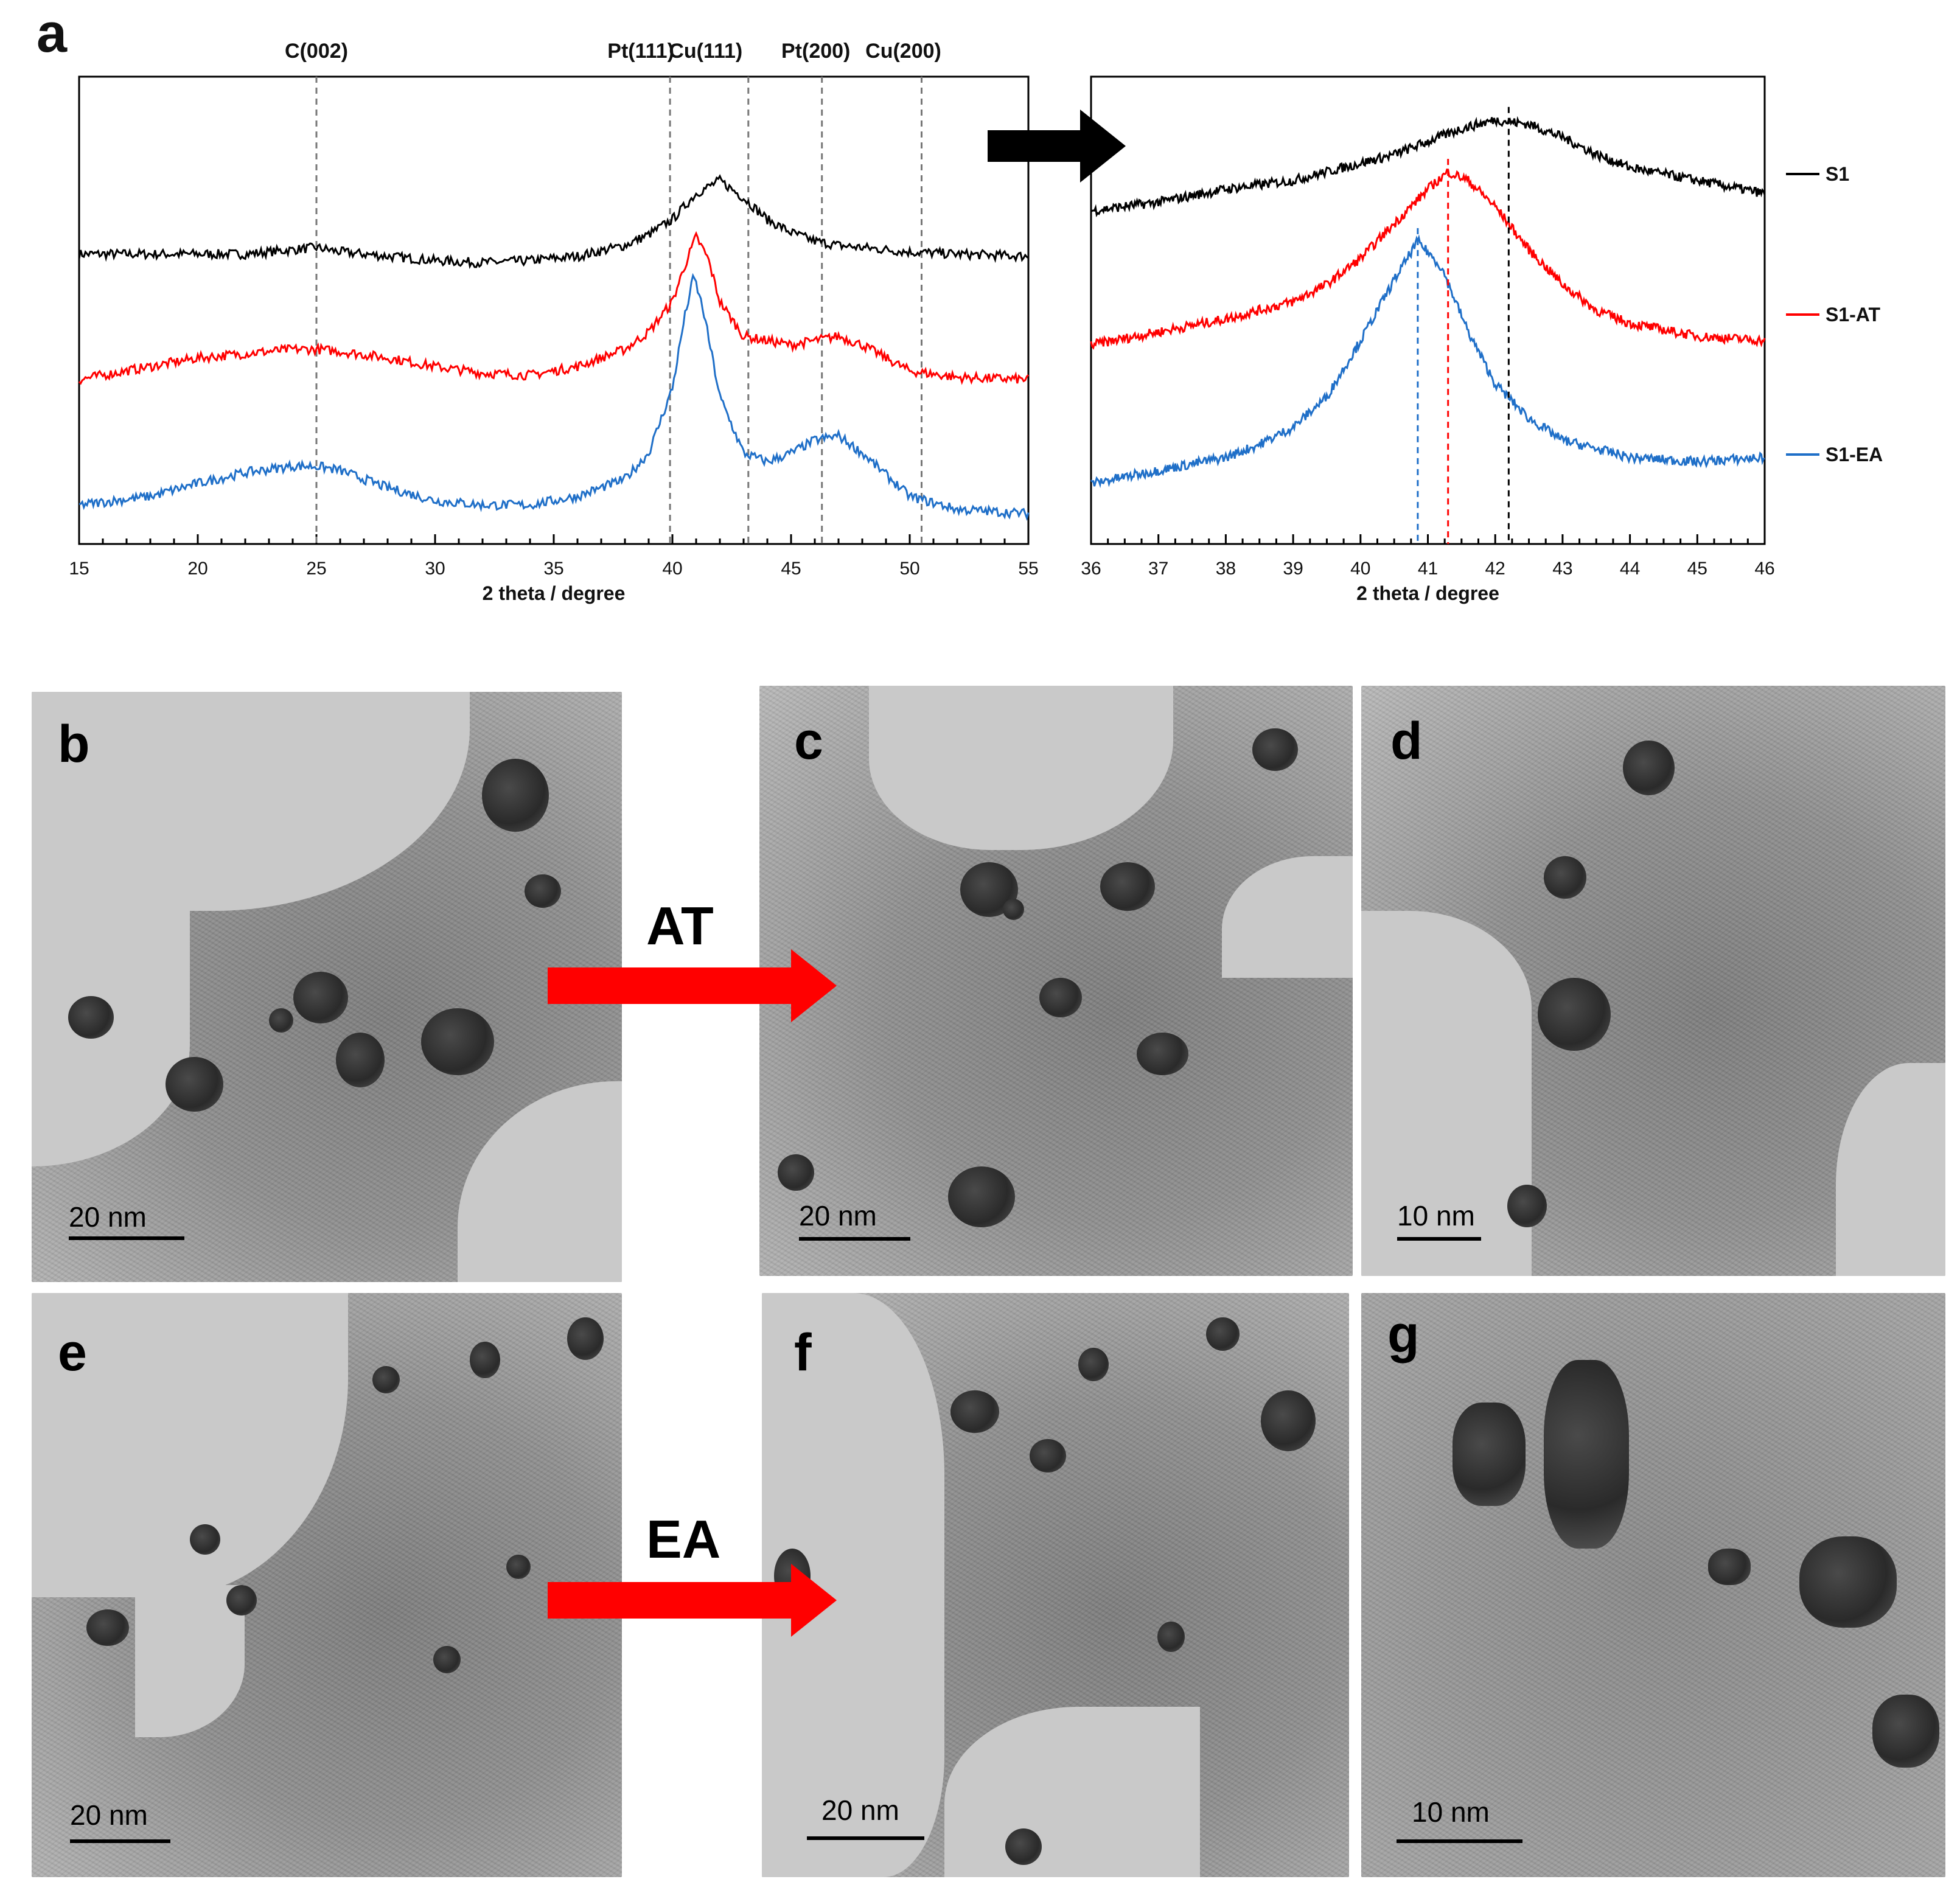 The height and width of the screenshot is (1896, 1960). What do you see at coordinates (109, 1815) in the screenshot?
I see `scale-label-e: 20 nm` at bounding box center [109, 1815].